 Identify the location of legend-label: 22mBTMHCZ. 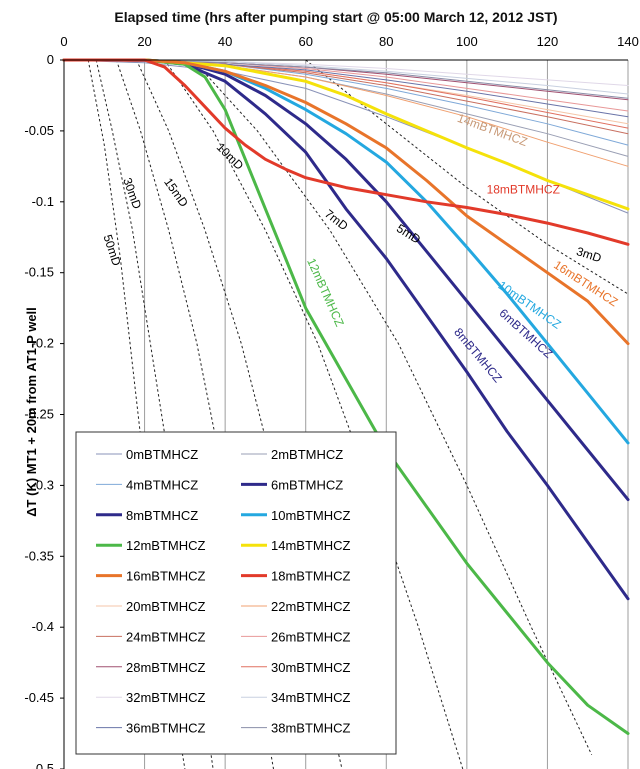
(311, 606).